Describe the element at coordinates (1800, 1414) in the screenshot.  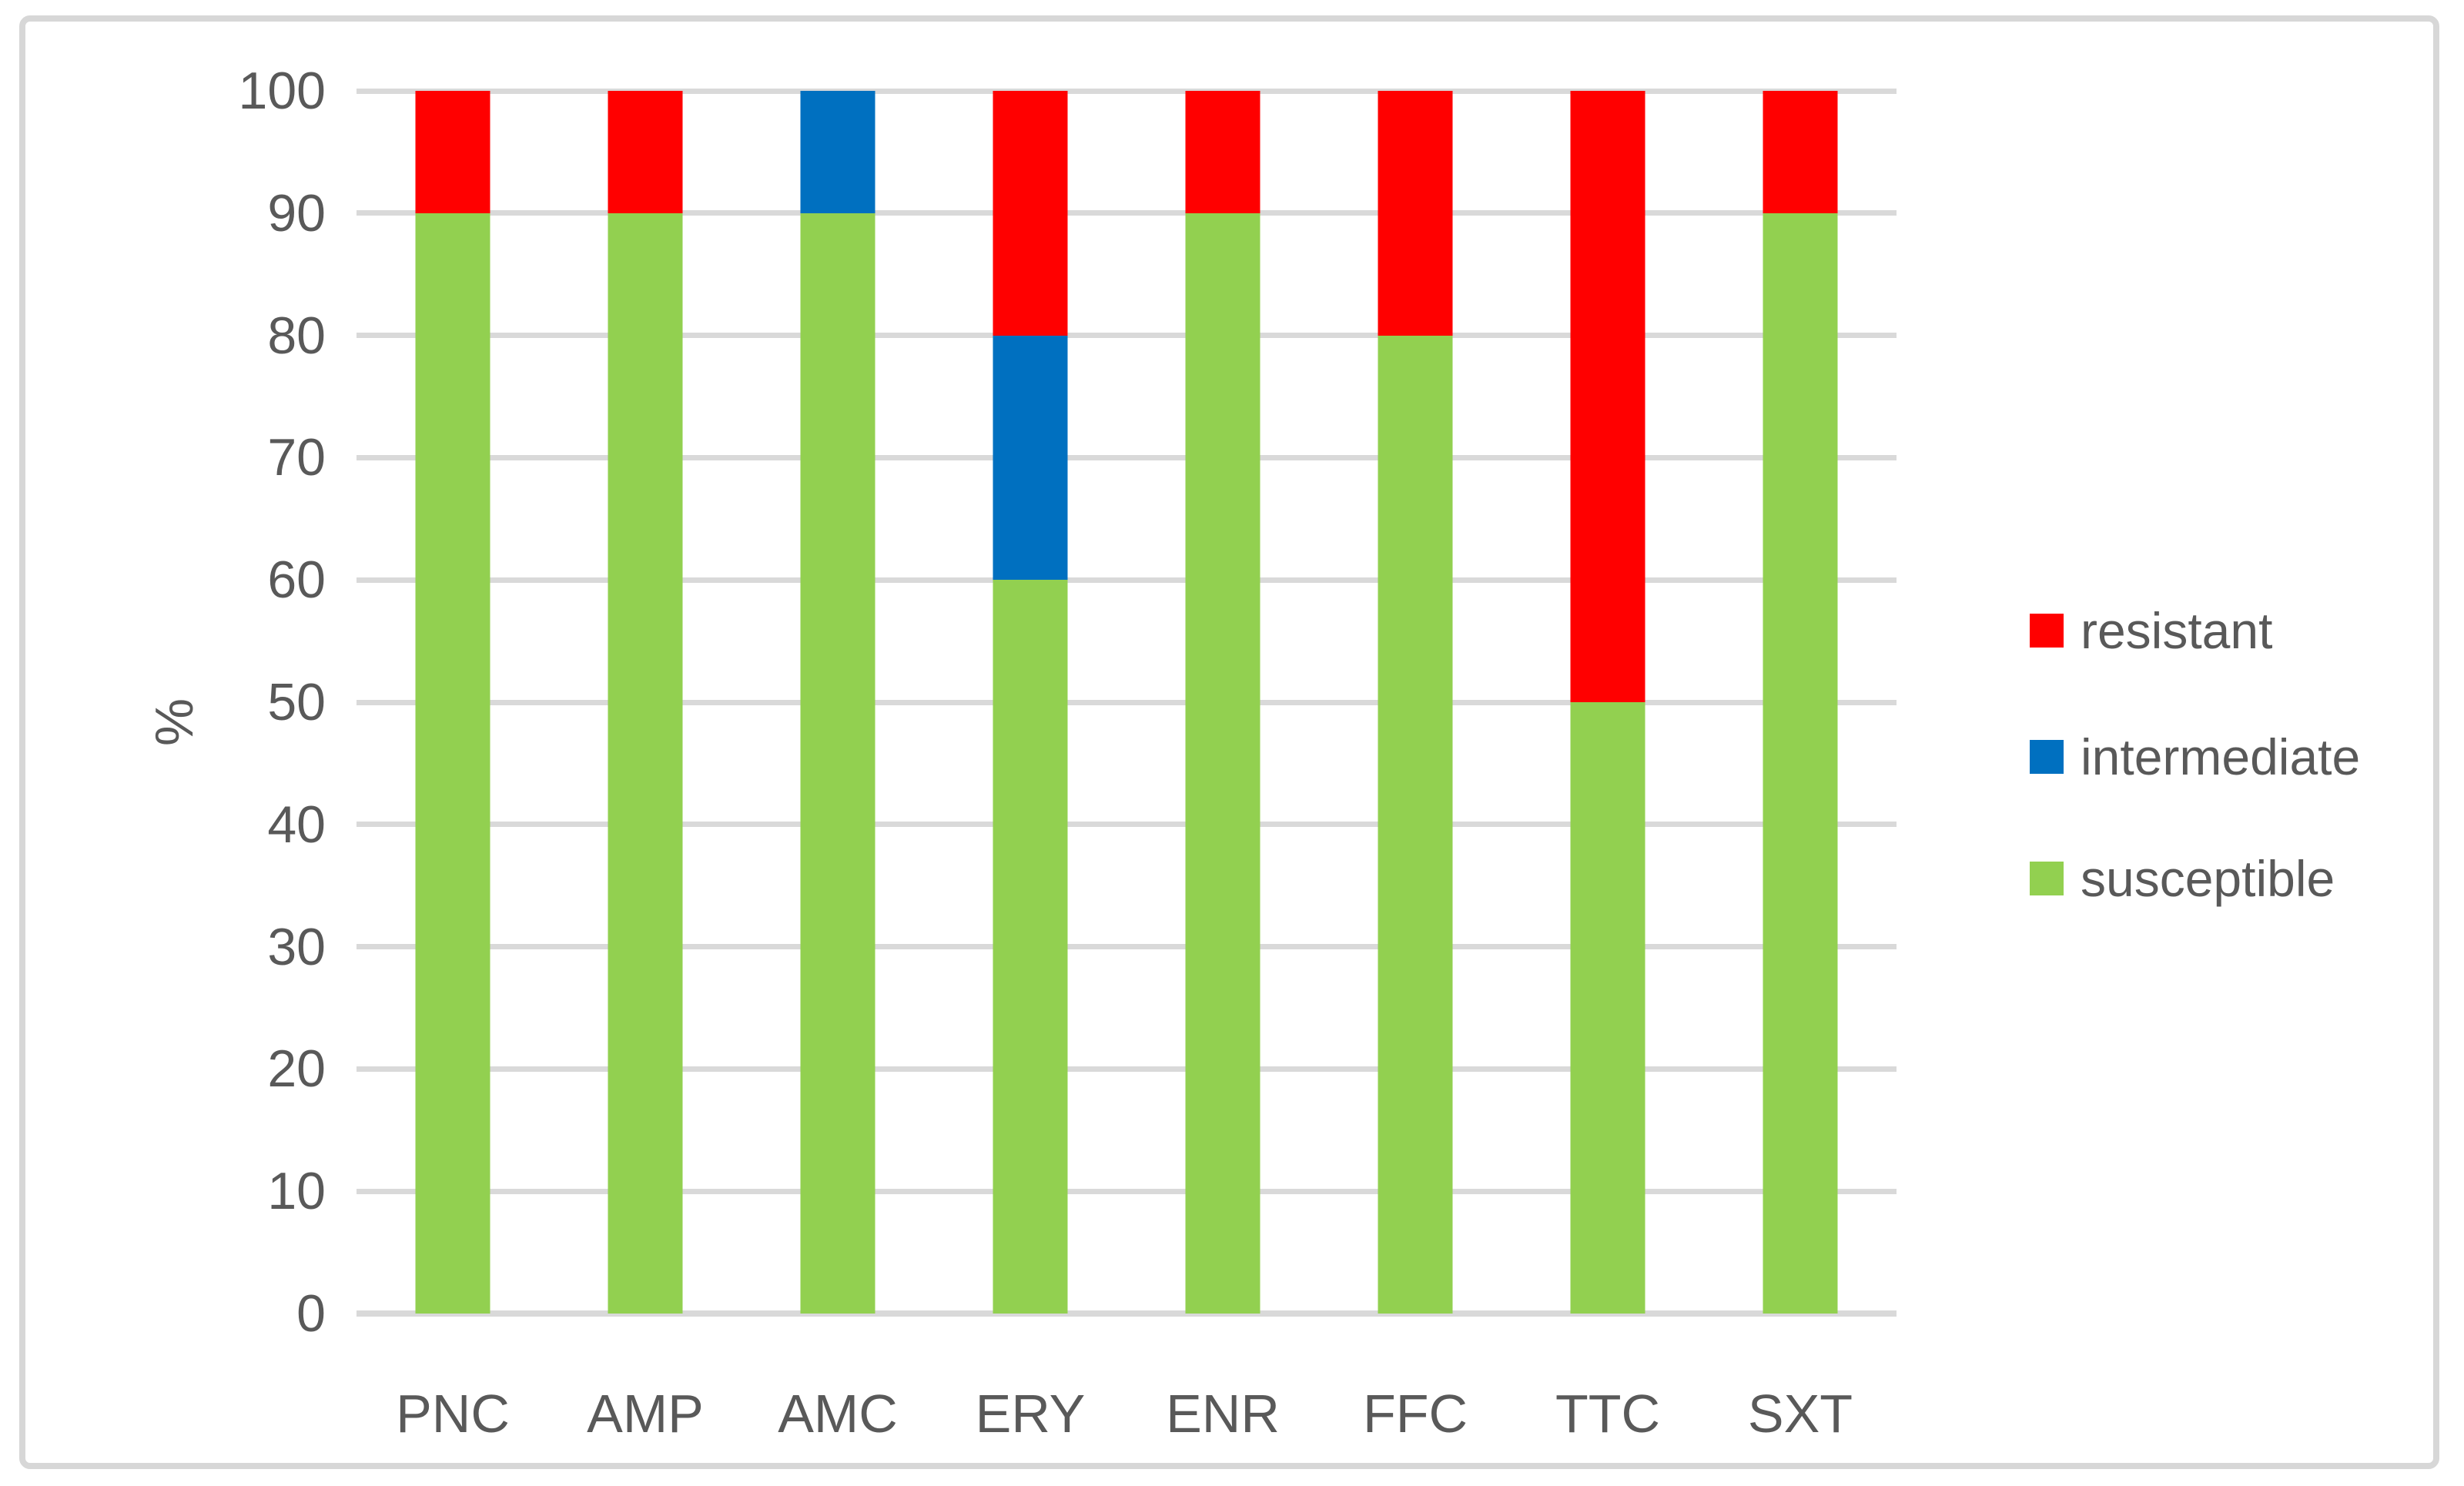
I see `x-axis-tick-label-sxt: SXT` at that location.